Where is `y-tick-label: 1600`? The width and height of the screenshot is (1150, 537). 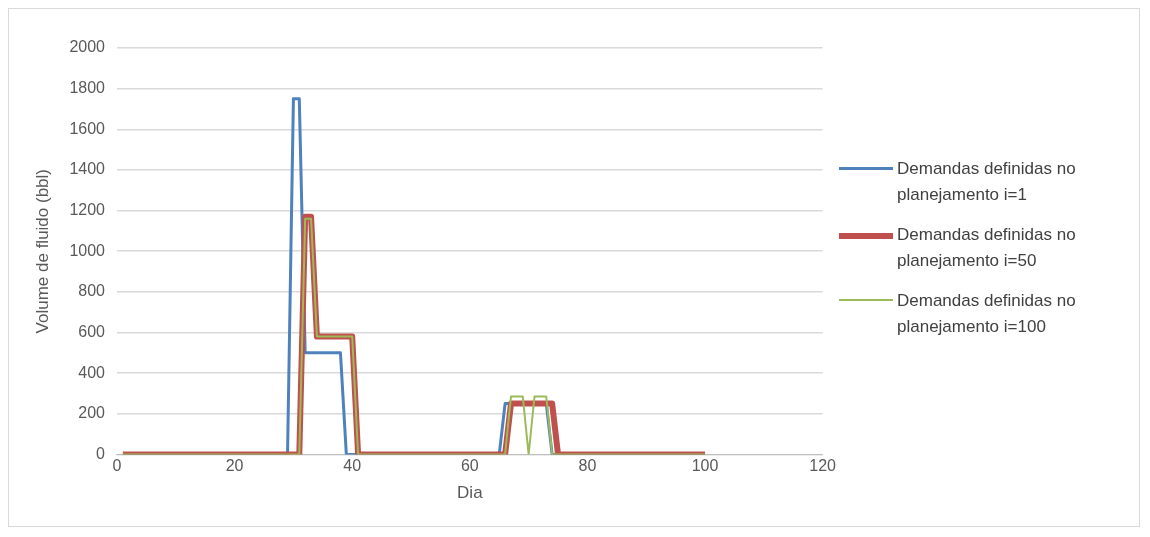 y-tick-label: 1600 is located at coordinates (87, 128).